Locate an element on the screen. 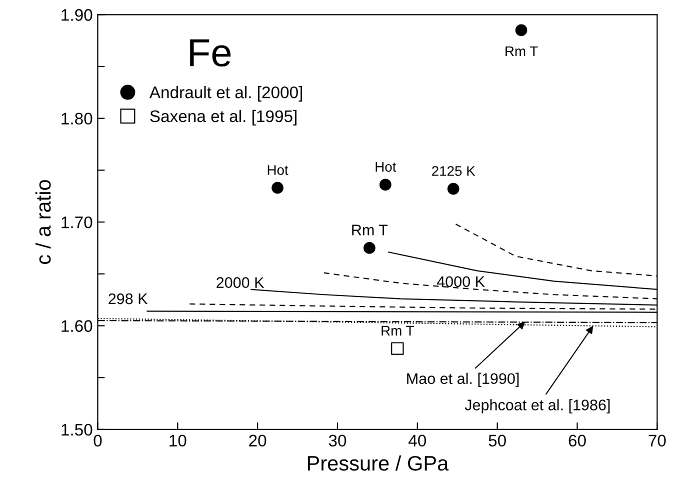 The image size is (674, 488). y-tick-label: 1.50 is located at coordinates (77, 430).